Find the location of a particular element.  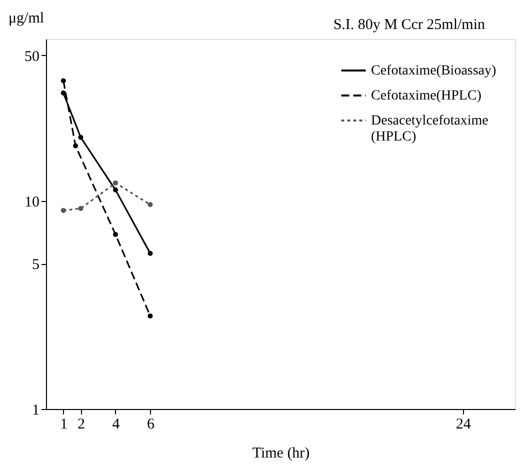

x-tick-label: 24 is located at coordinates (464, 424).